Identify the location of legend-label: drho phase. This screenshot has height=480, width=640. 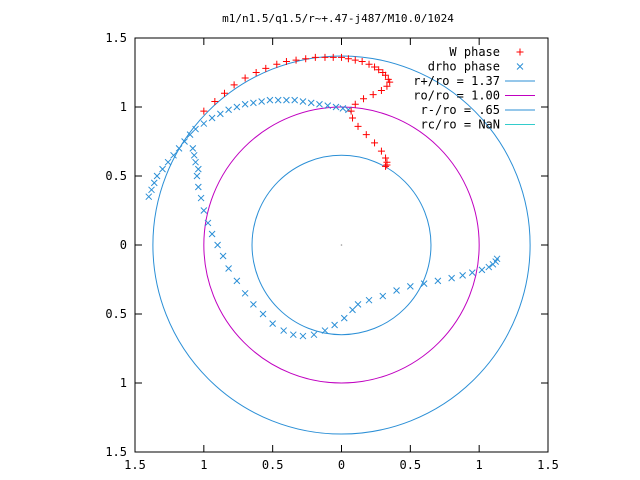
(464, 67).